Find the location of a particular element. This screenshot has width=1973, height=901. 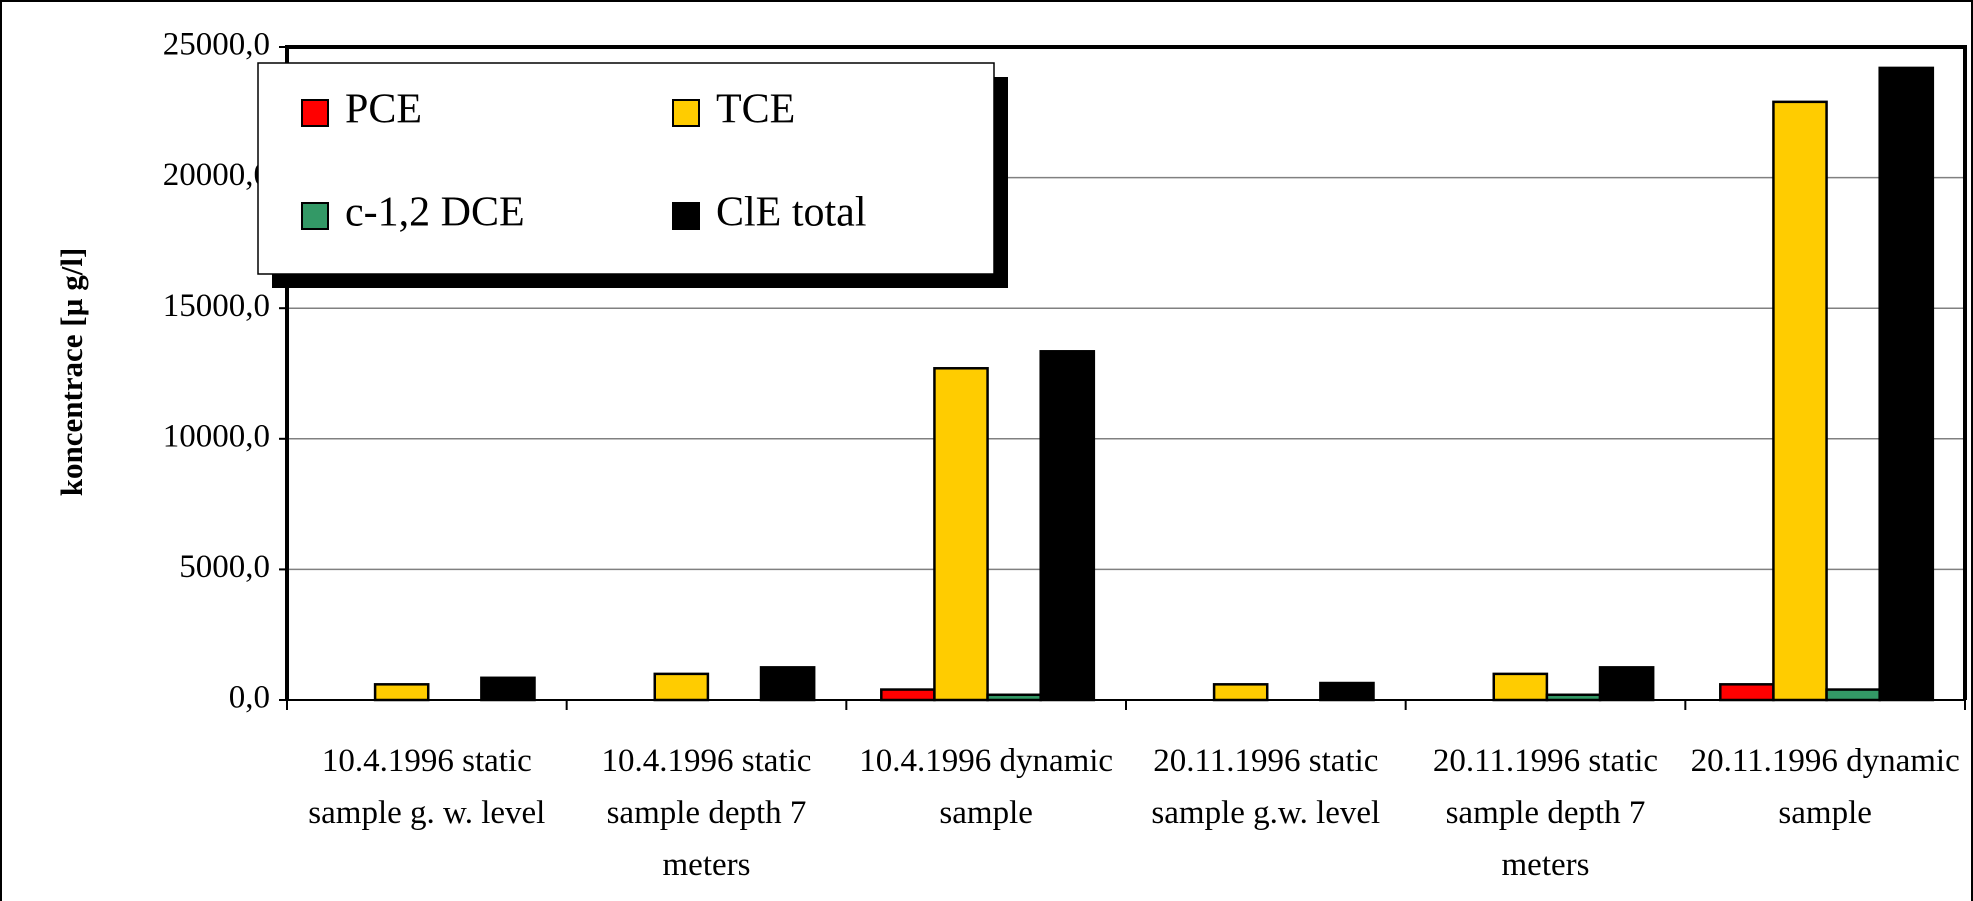

y-tick-label: 10000,0 is located at coordinates (216, 436).